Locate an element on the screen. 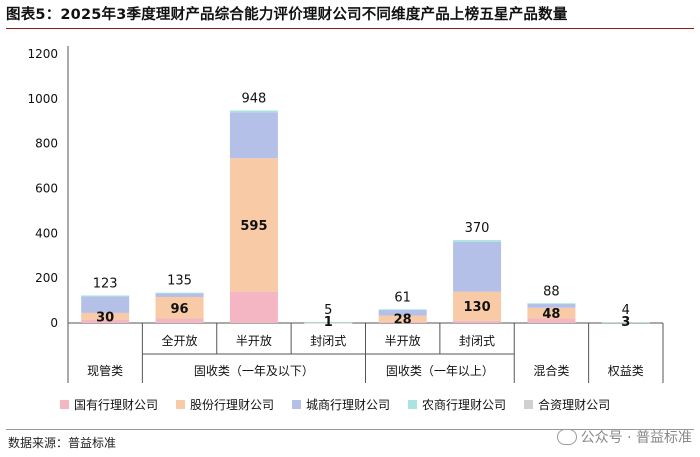 The width and height of the screenshot is (700, 457). legend-label: 城商行理财公司 is located at coordinates (348, 405).